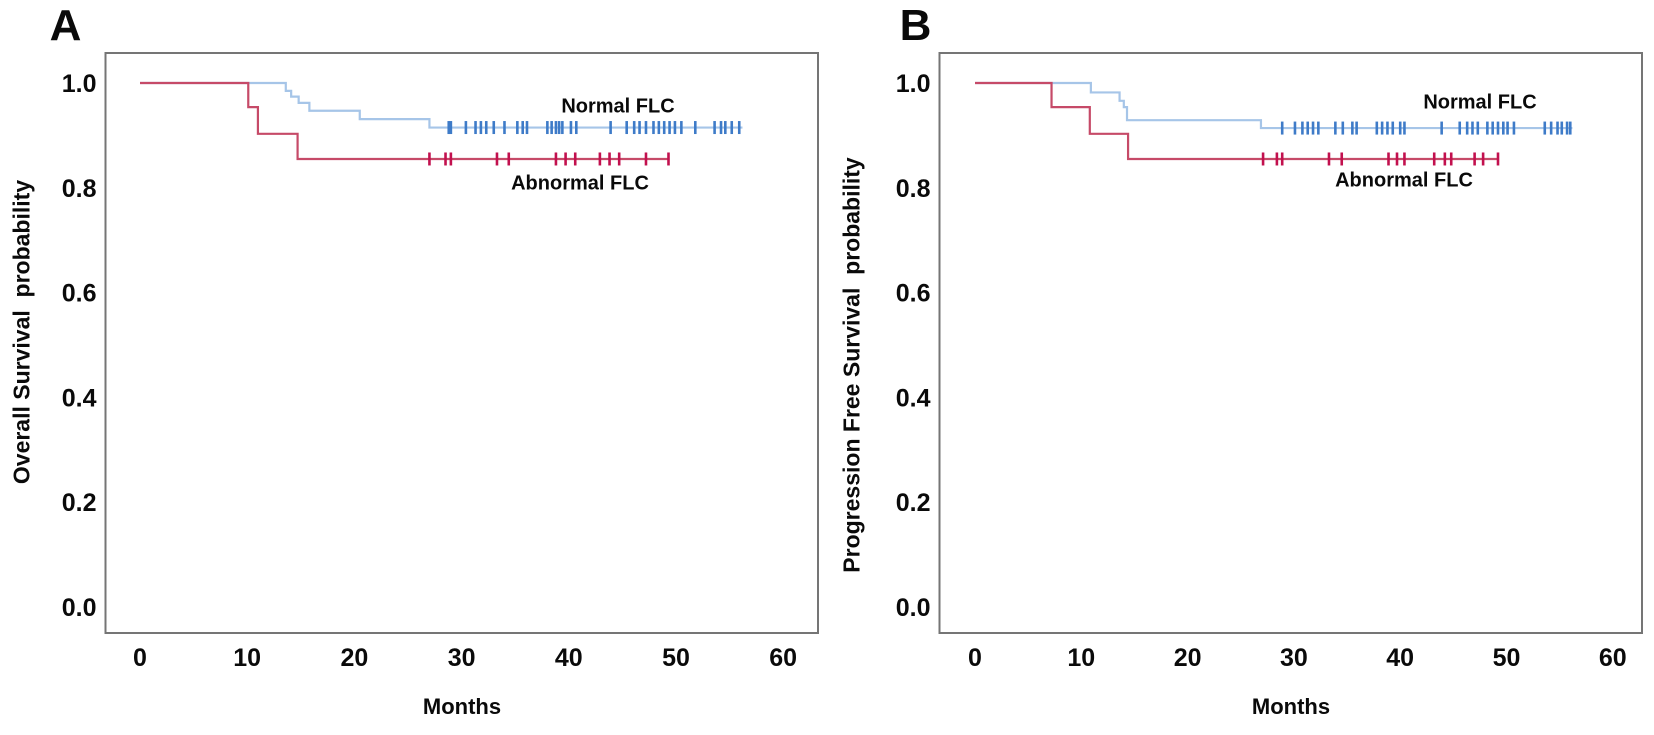  What do you see at coordinates (1480, 102) in the screenshot?
I see `panel-b-normal-flc-label: Normal FLC` at bounding box center [1480, 102].